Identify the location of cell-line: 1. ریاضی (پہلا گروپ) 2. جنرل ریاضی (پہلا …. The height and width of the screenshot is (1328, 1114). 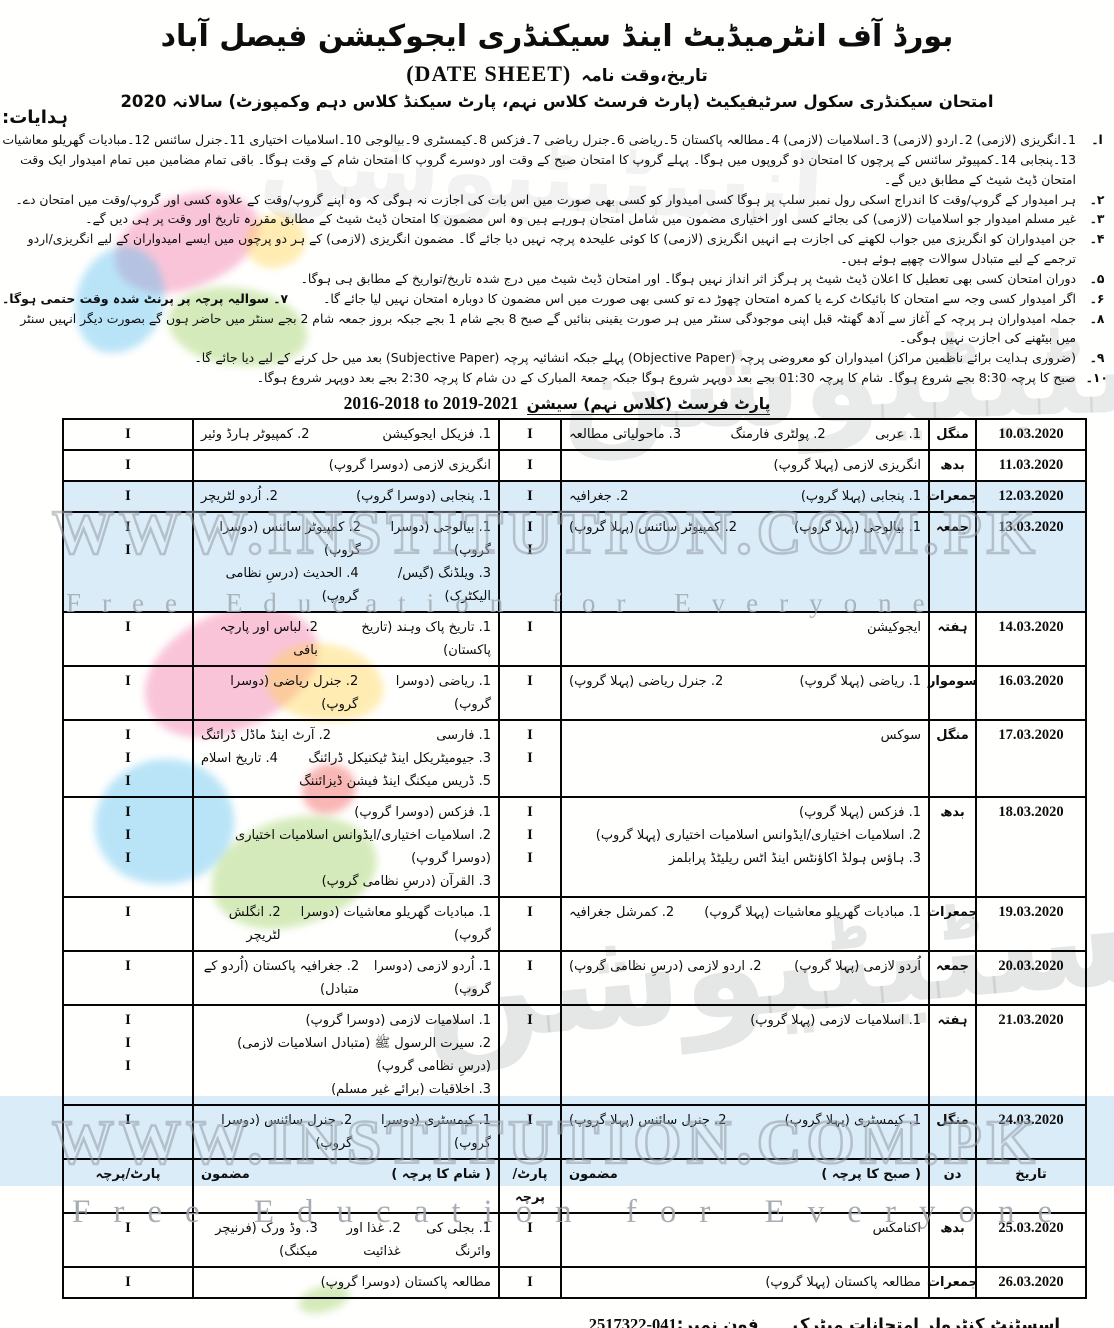
(745, 681).